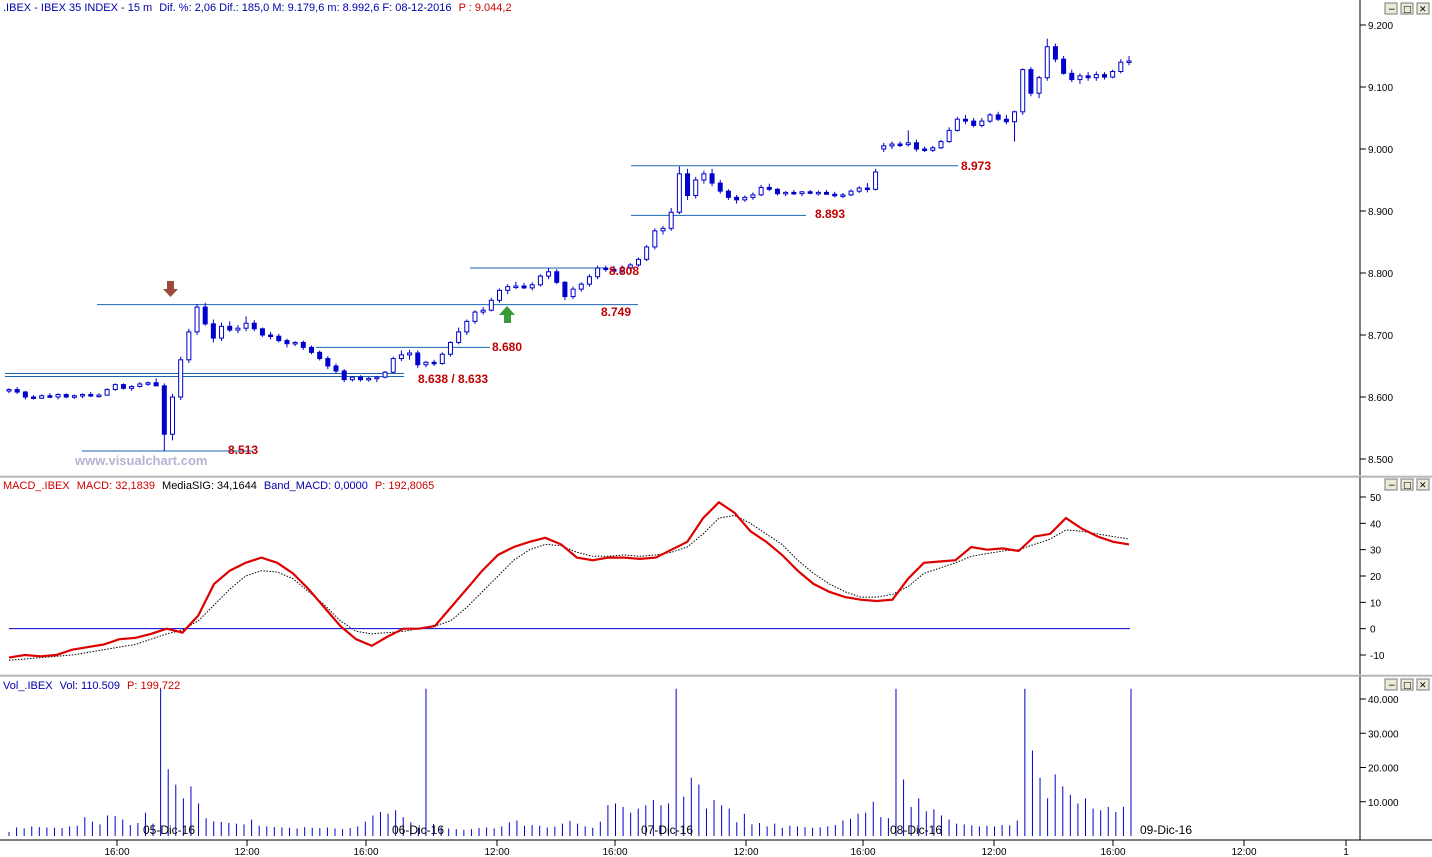 The image size is (1432, 857). What do you see at coordinates (1380, 212) in the screenshot?
I see `price-tick-label: 8.900` at bounding box center [1380, 212].